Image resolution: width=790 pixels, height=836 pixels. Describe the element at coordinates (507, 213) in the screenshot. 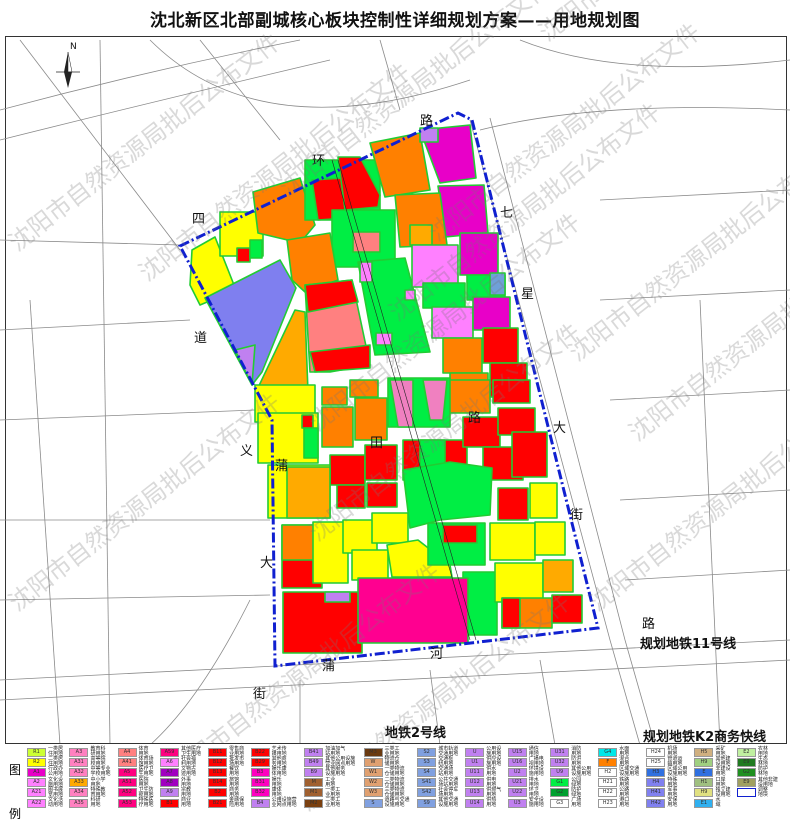

I see `road-label: 七` at that location.